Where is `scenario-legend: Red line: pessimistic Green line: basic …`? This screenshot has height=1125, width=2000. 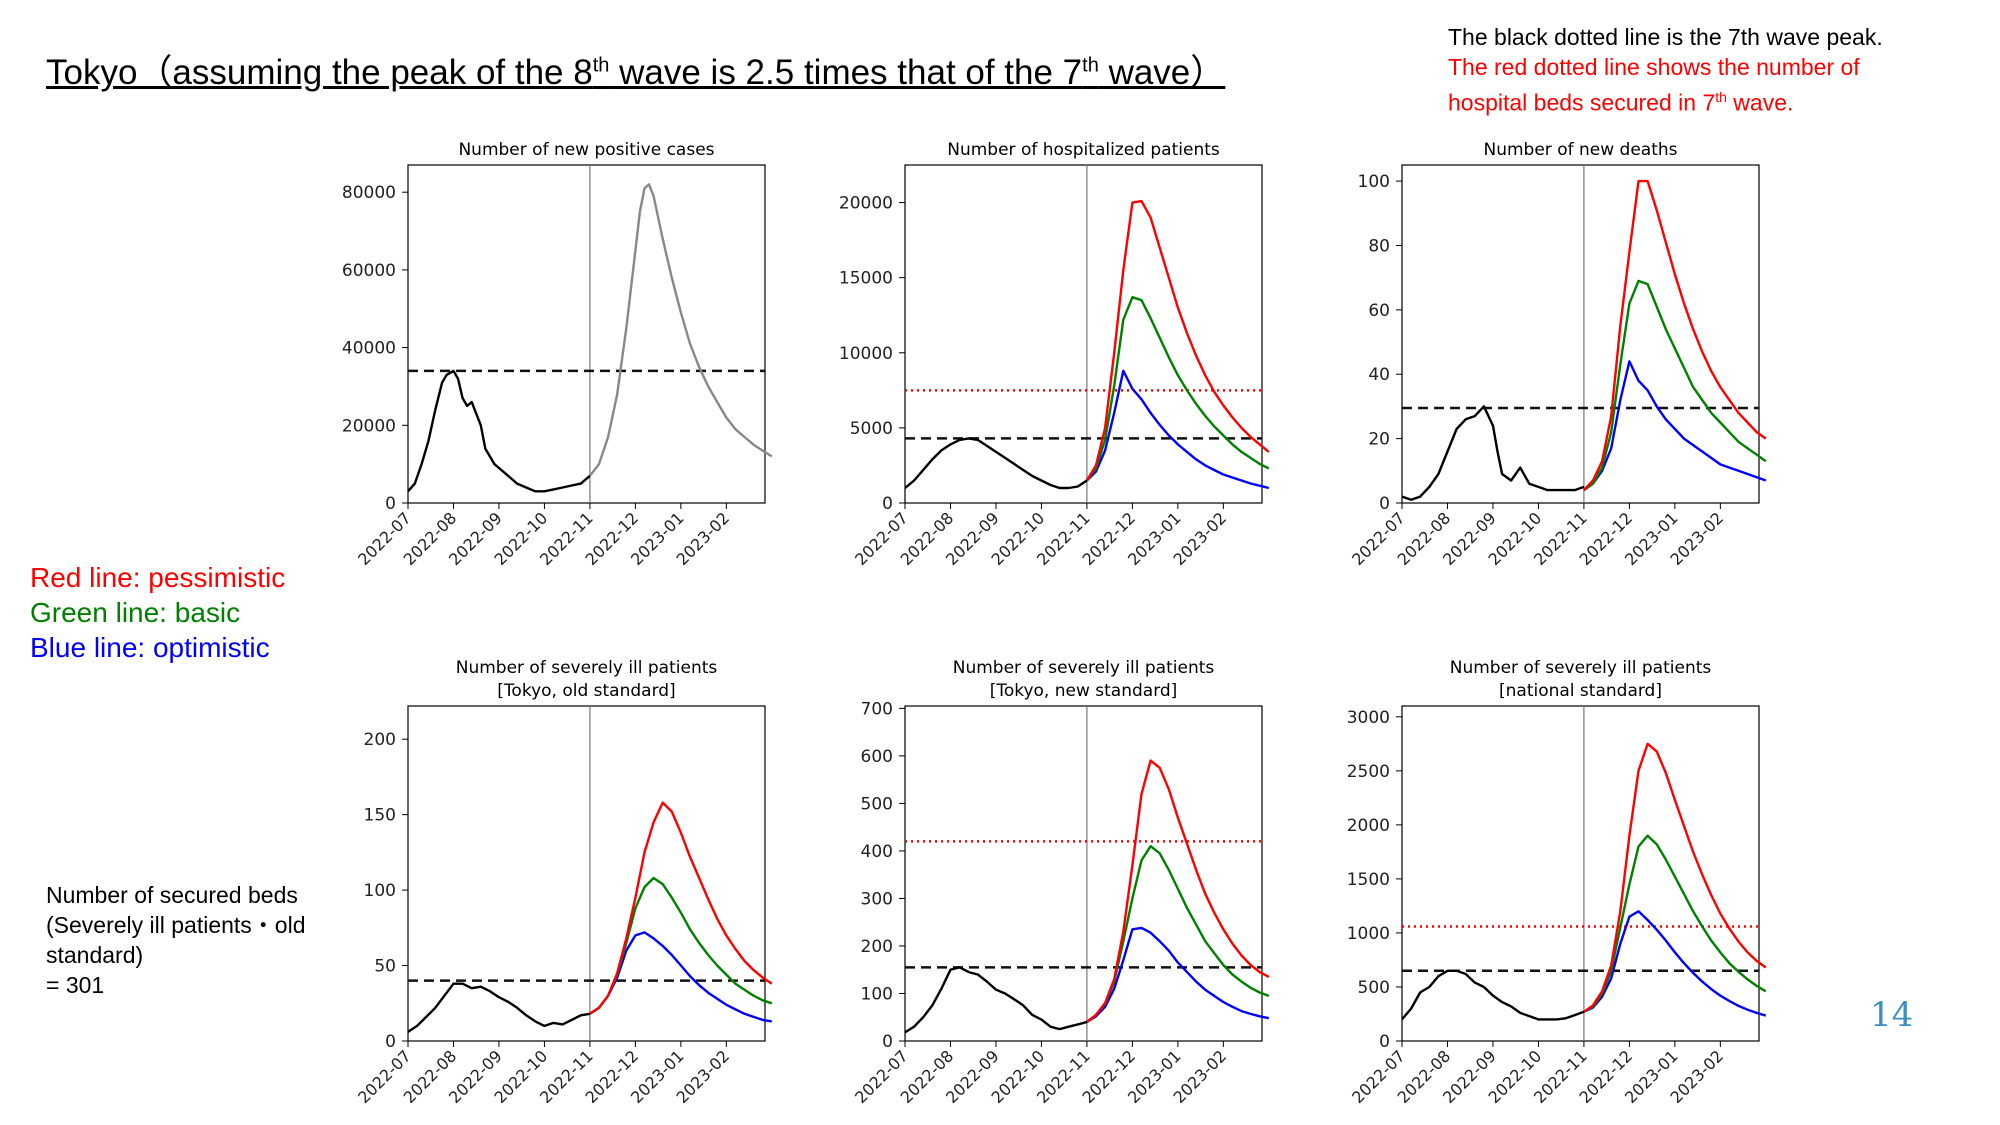
scenario-legend: Red line: pessimistic Green line: basic … is located at coordinates (157, 612).